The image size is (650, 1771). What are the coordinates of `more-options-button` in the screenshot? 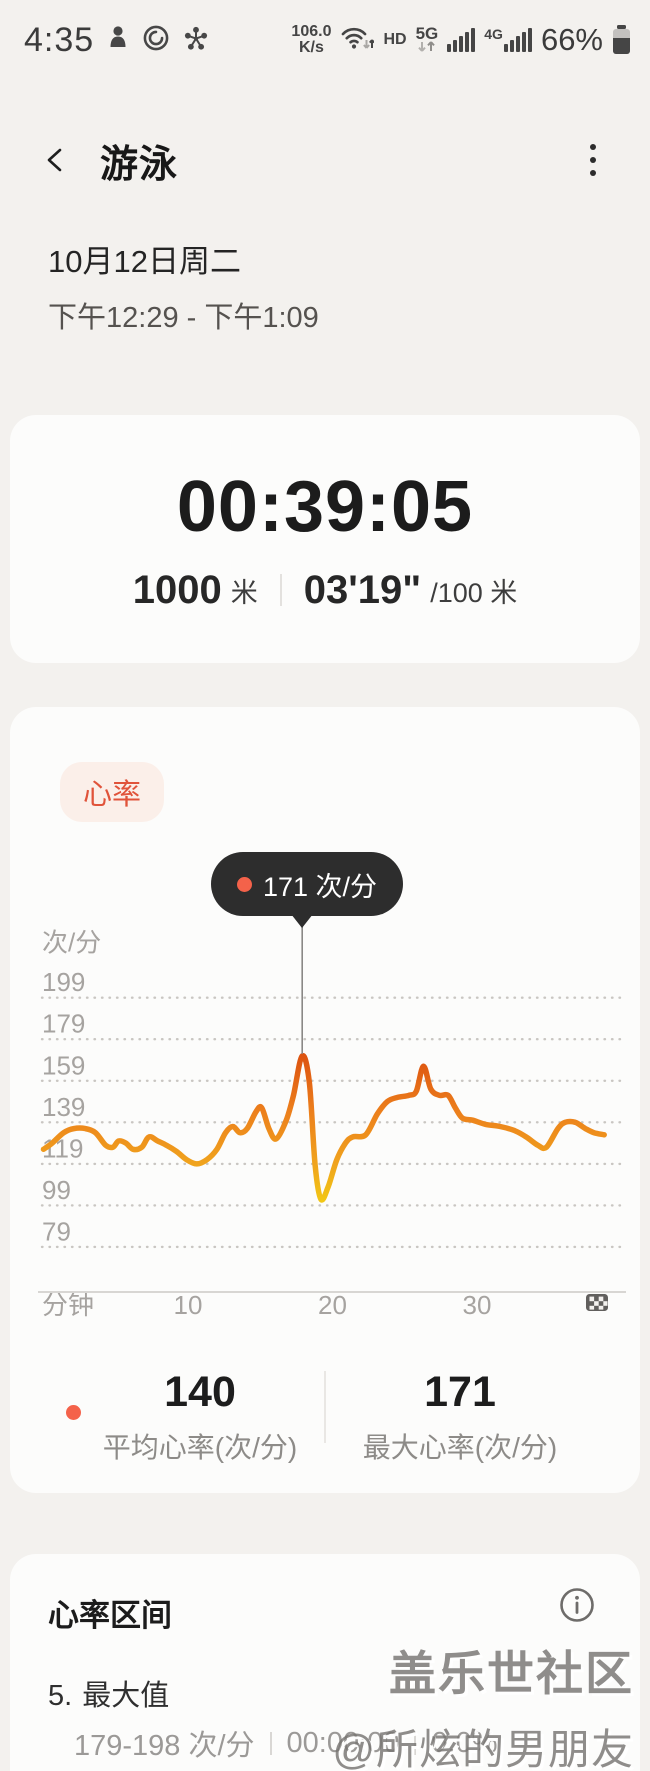 It's located at (593, 160).